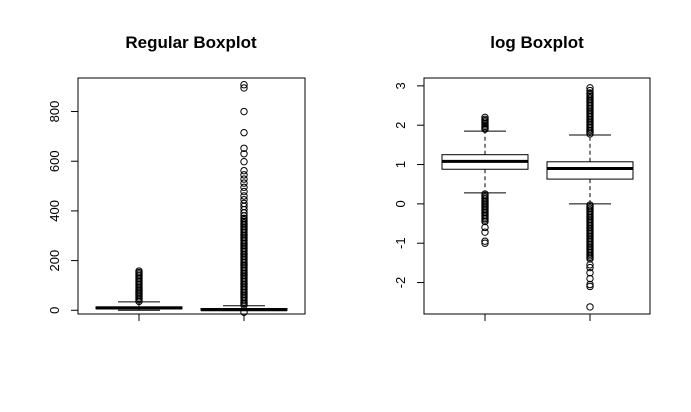  I want to click on y-tick-label: 800, so click(54, 112).